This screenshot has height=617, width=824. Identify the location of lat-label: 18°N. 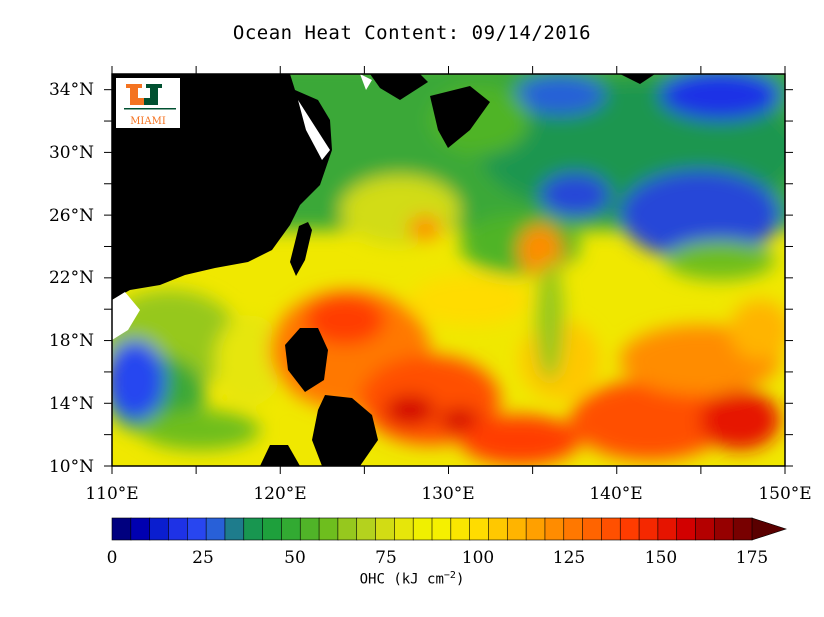
(71, 341).